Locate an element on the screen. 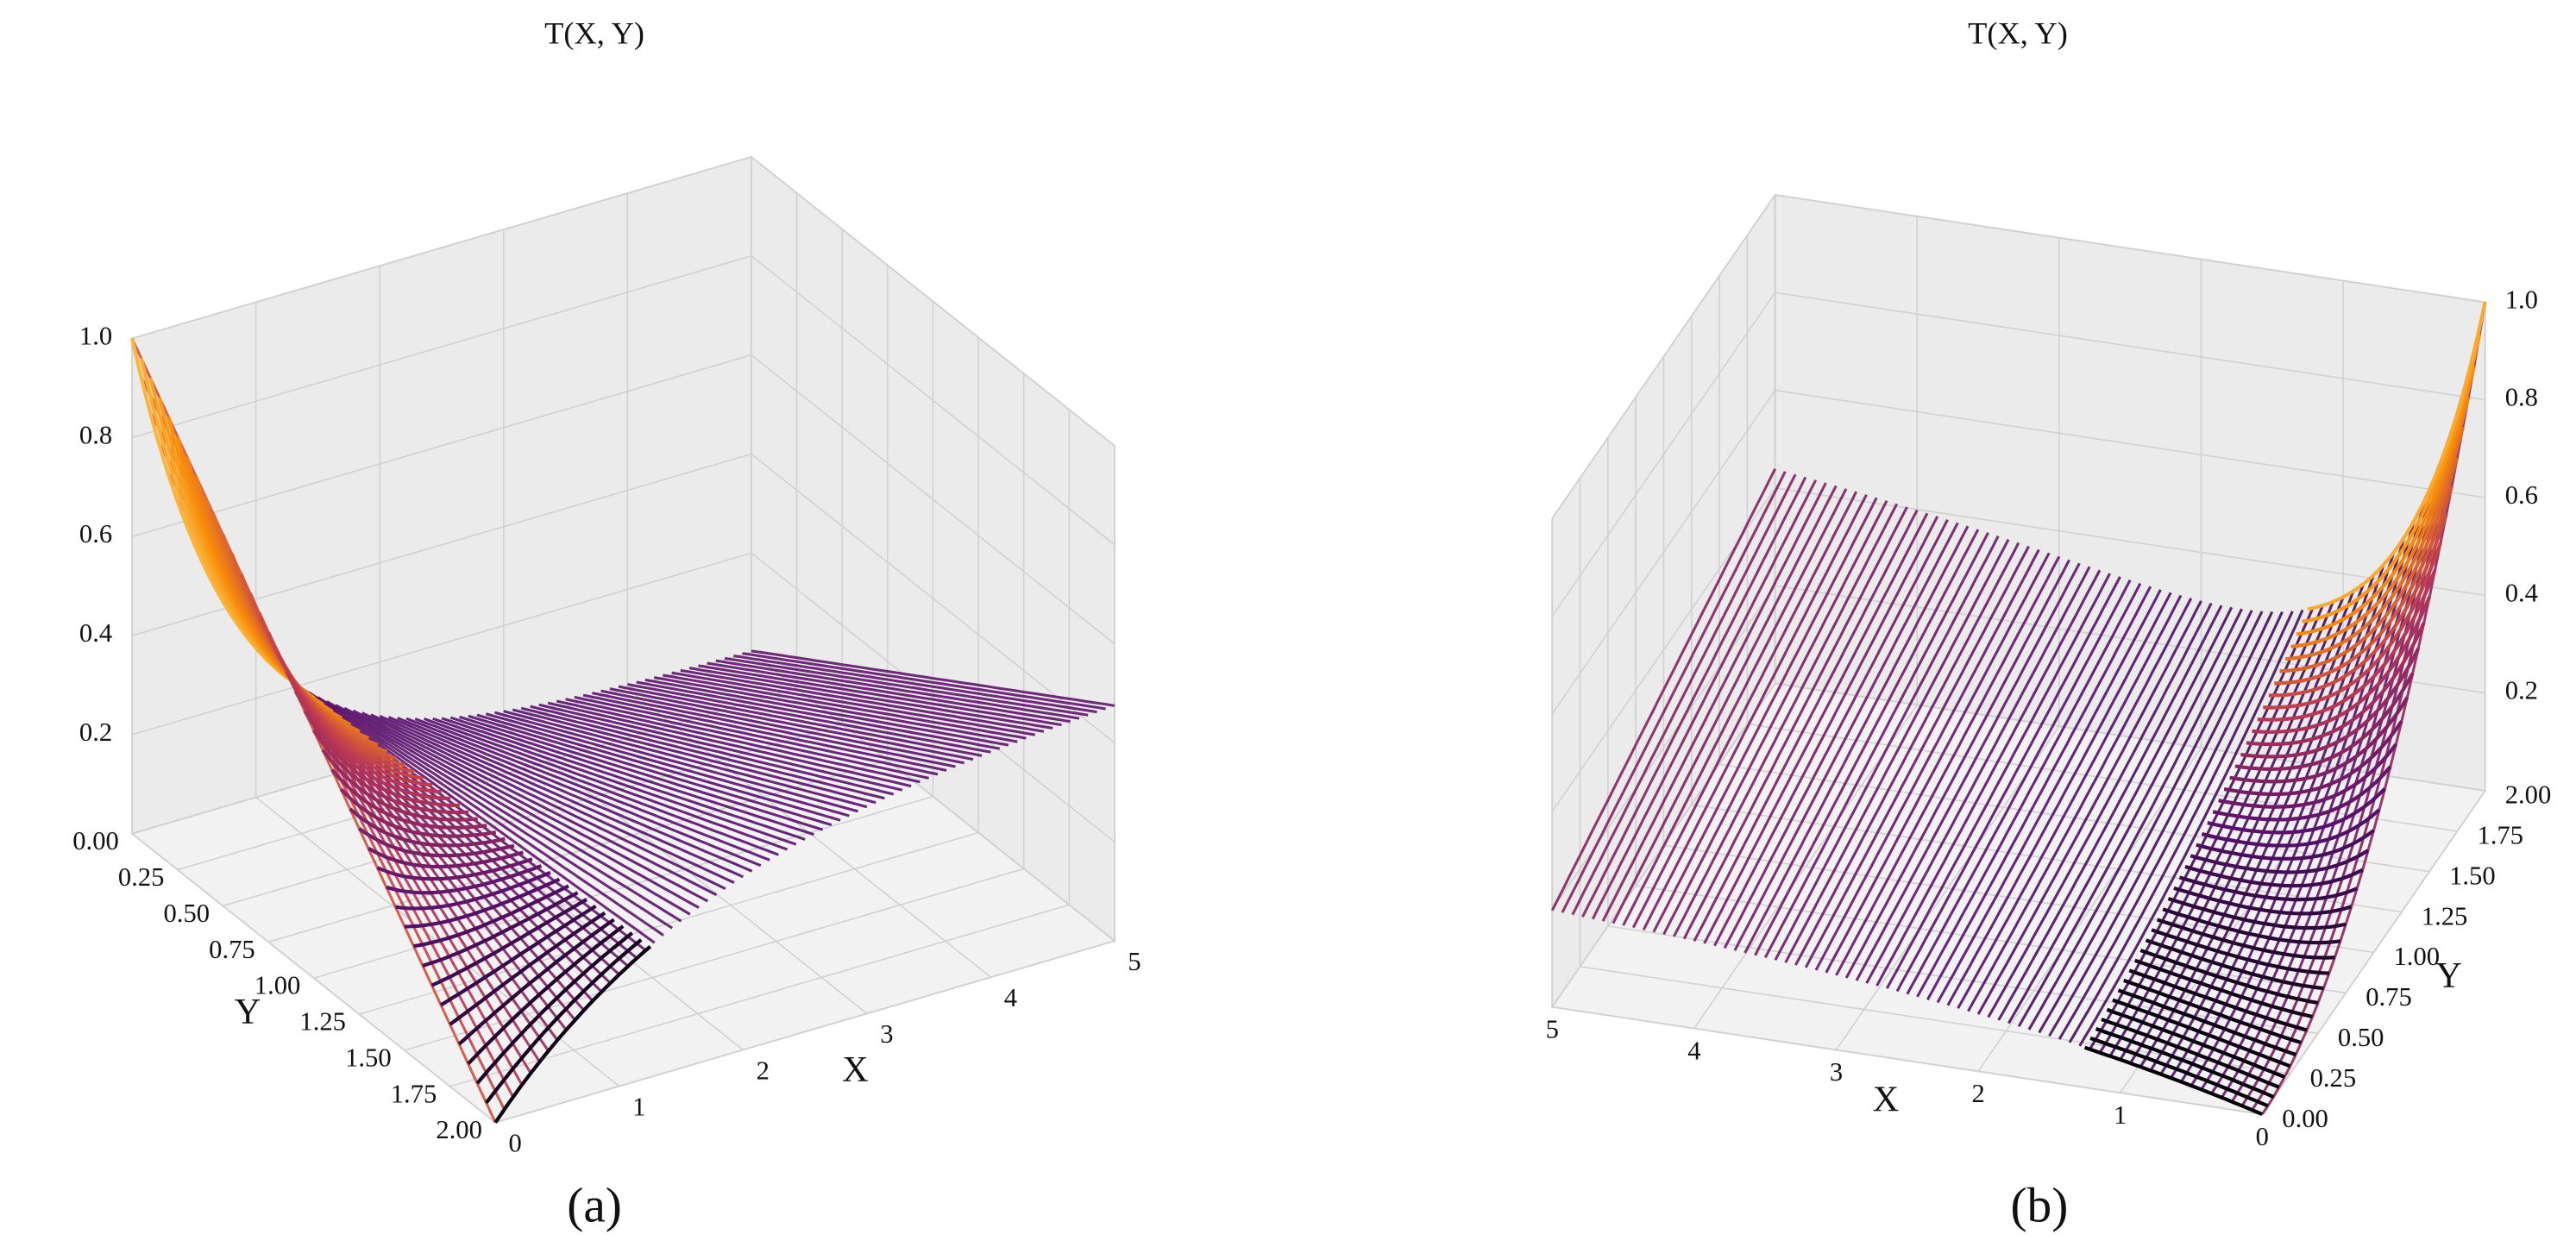 This screenshot has width=2576, height=1253. x-tick-label: 2 is located at coordinates (763, 1070).